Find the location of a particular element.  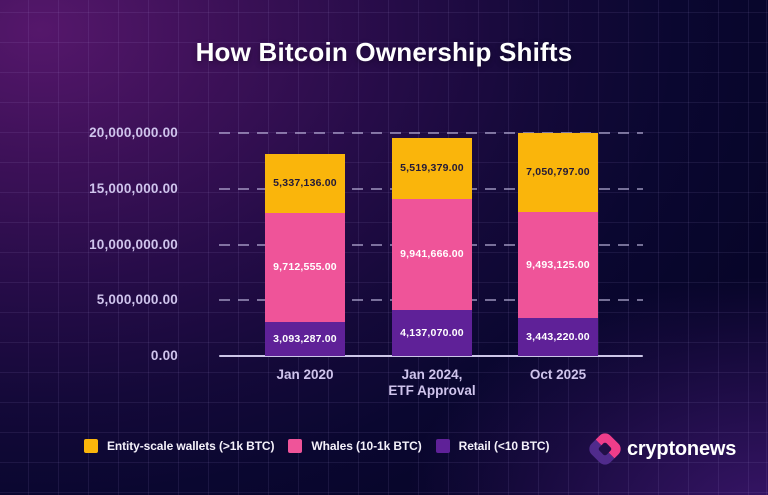

bar-segment: 3,093,287.00 is located at coordinates (305, 338).